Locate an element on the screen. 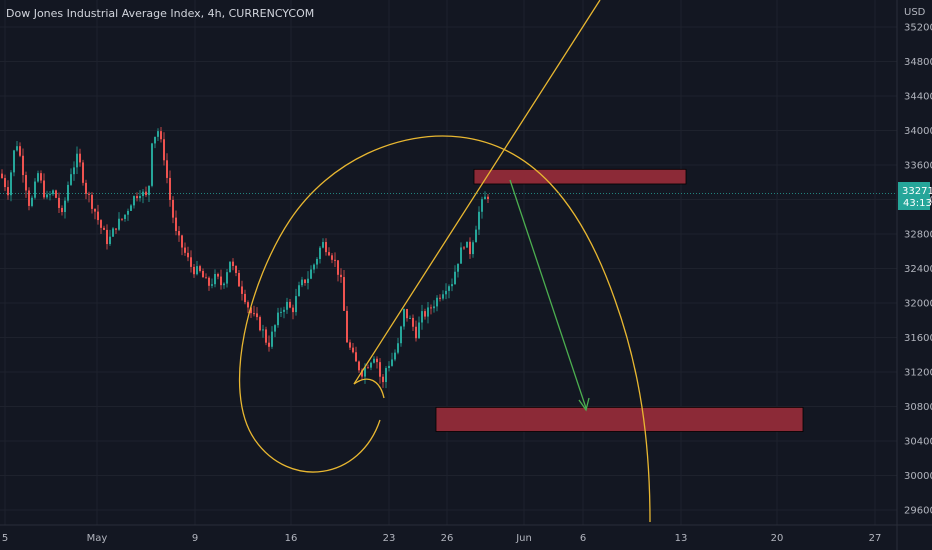  y-tick-label: 34800 is located at coordinates (918, 62).